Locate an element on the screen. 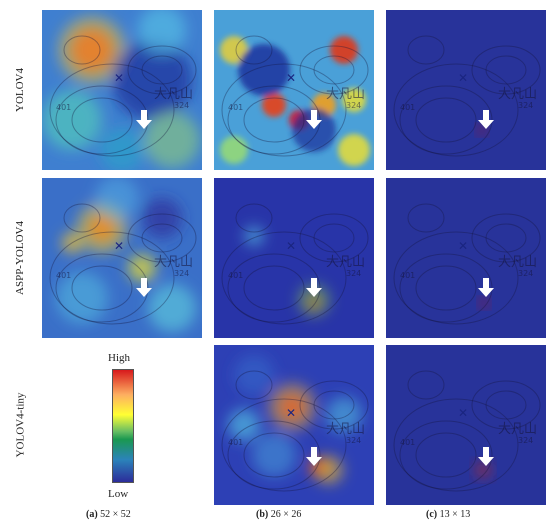 The height and width of the screenshot is (529, 550). row-label-aspp-yolov4: ASPP-YOLOV4 is located at coordinates (20, 258).